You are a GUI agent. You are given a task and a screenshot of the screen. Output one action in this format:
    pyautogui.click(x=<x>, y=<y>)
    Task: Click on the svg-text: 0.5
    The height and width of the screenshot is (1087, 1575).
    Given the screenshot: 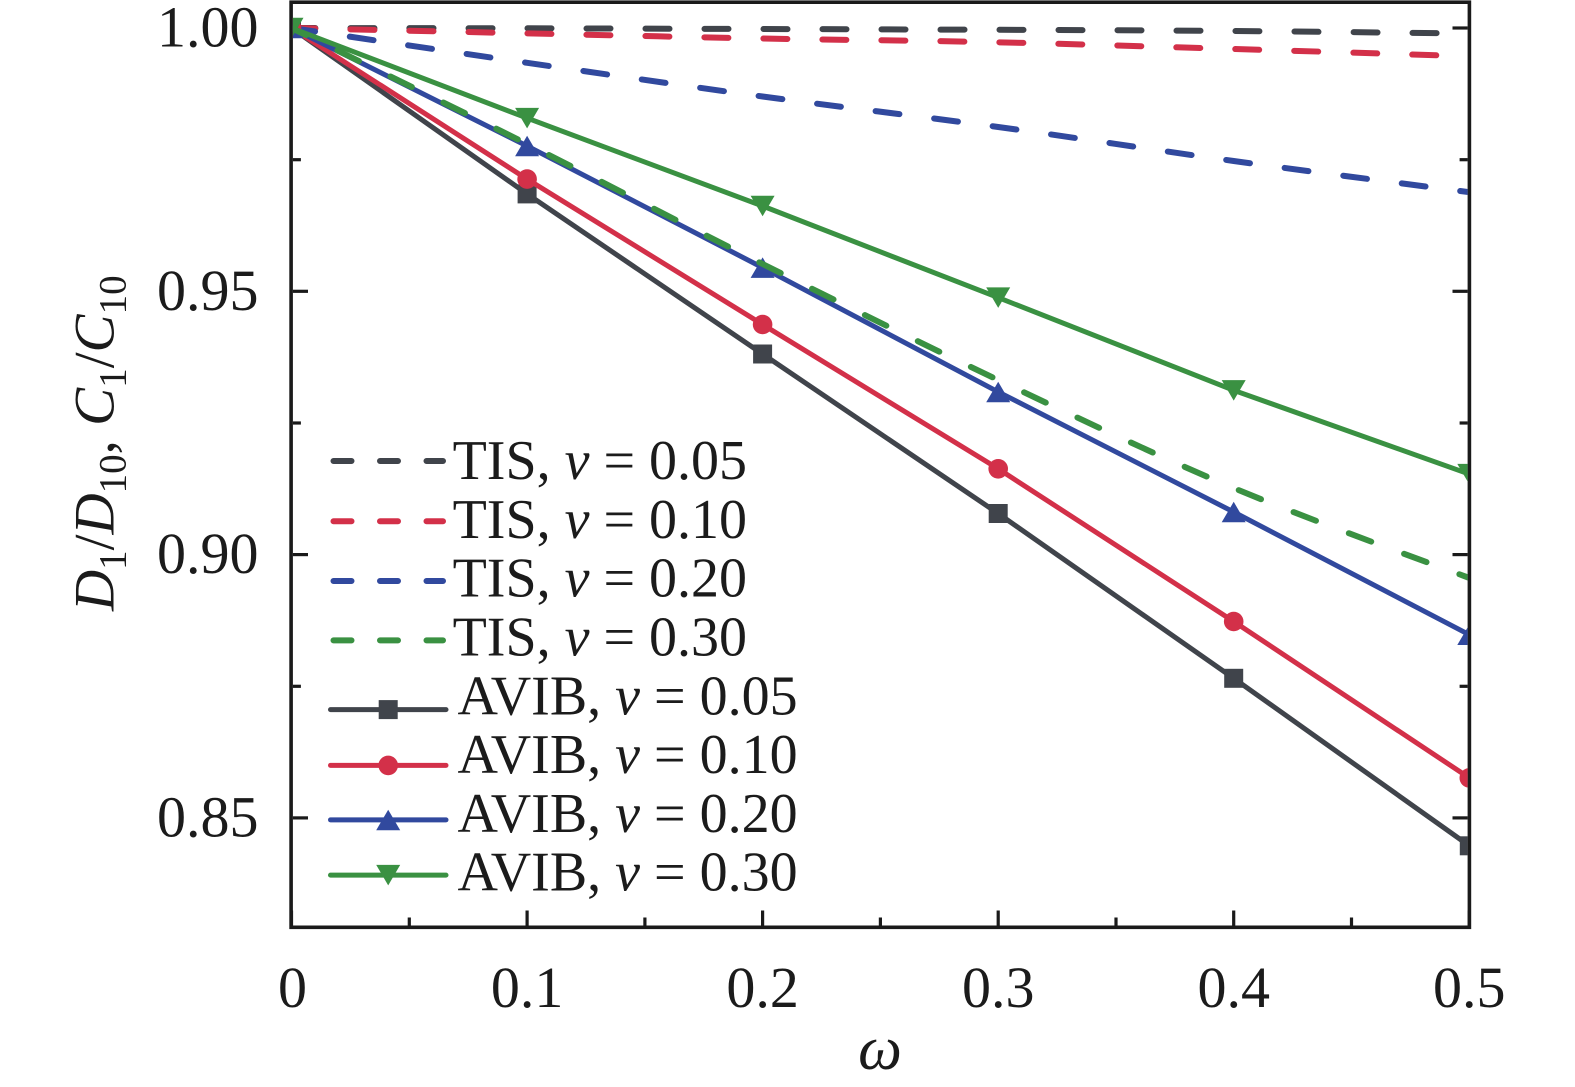 What is the action you would take?
    pyautogui.click(x=1469, y=987)
    